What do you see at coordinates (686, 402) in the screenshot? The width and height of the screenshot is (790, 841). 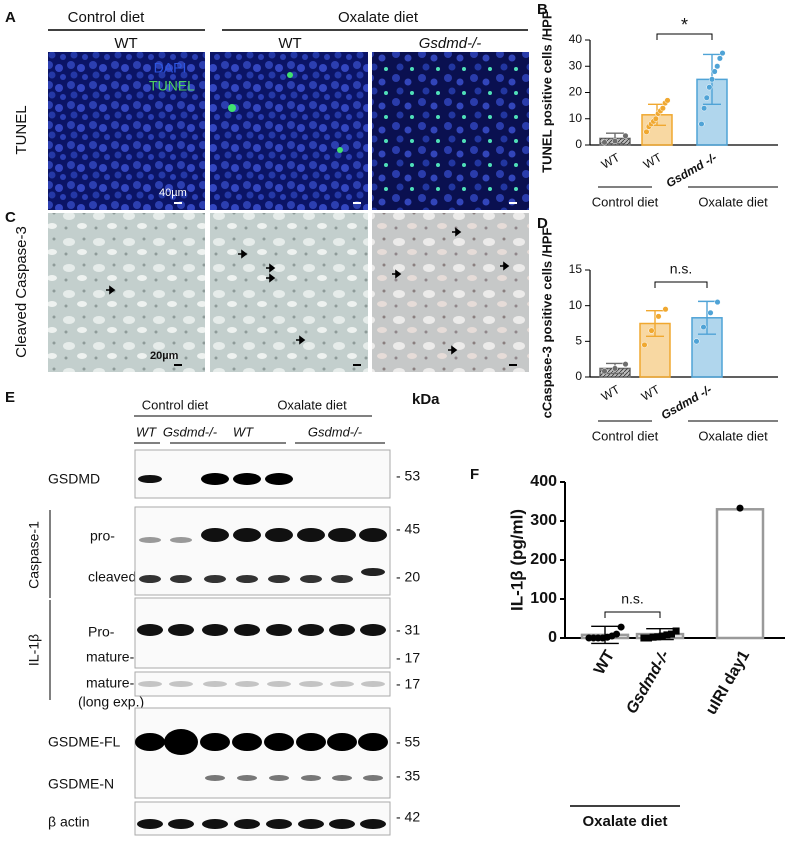 I see `x-tick-label: Gsdmd -/-` at bounding box center [686, 402].